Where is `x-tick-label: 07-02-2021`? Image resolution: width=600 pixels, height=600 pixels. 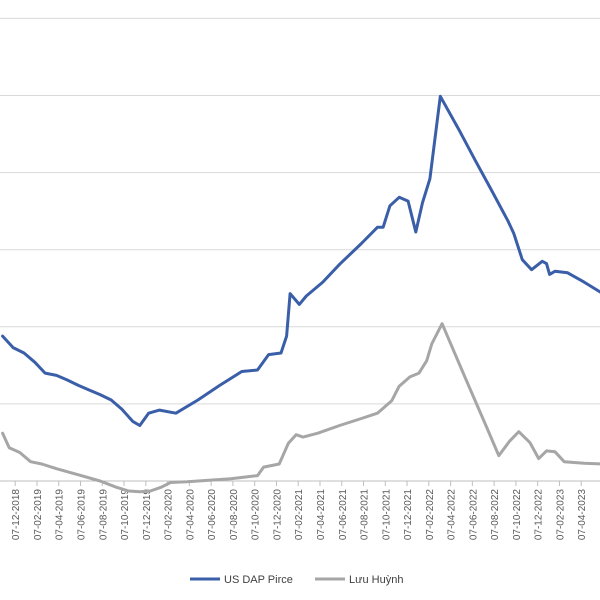 x-tick-label: 07-02-2021 is located at coordinates (299, 515).